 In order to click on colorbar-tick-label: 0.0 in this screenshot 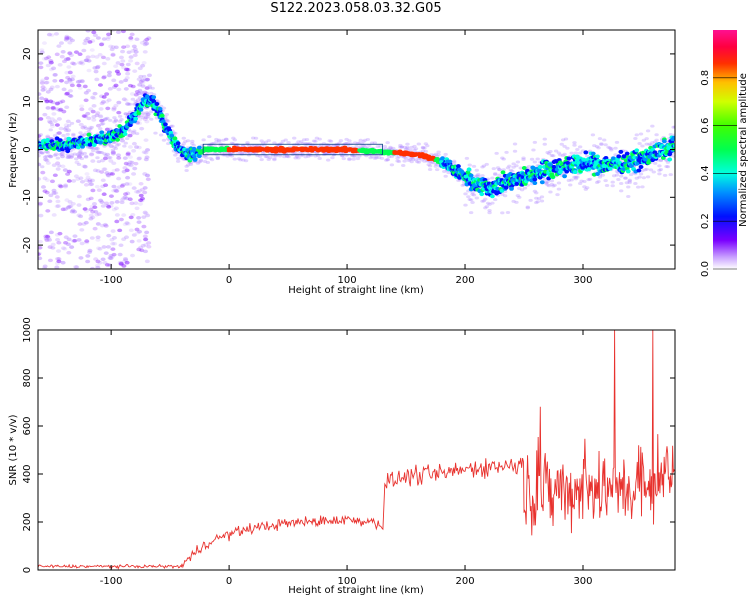, I will do `click(705, 269)`.